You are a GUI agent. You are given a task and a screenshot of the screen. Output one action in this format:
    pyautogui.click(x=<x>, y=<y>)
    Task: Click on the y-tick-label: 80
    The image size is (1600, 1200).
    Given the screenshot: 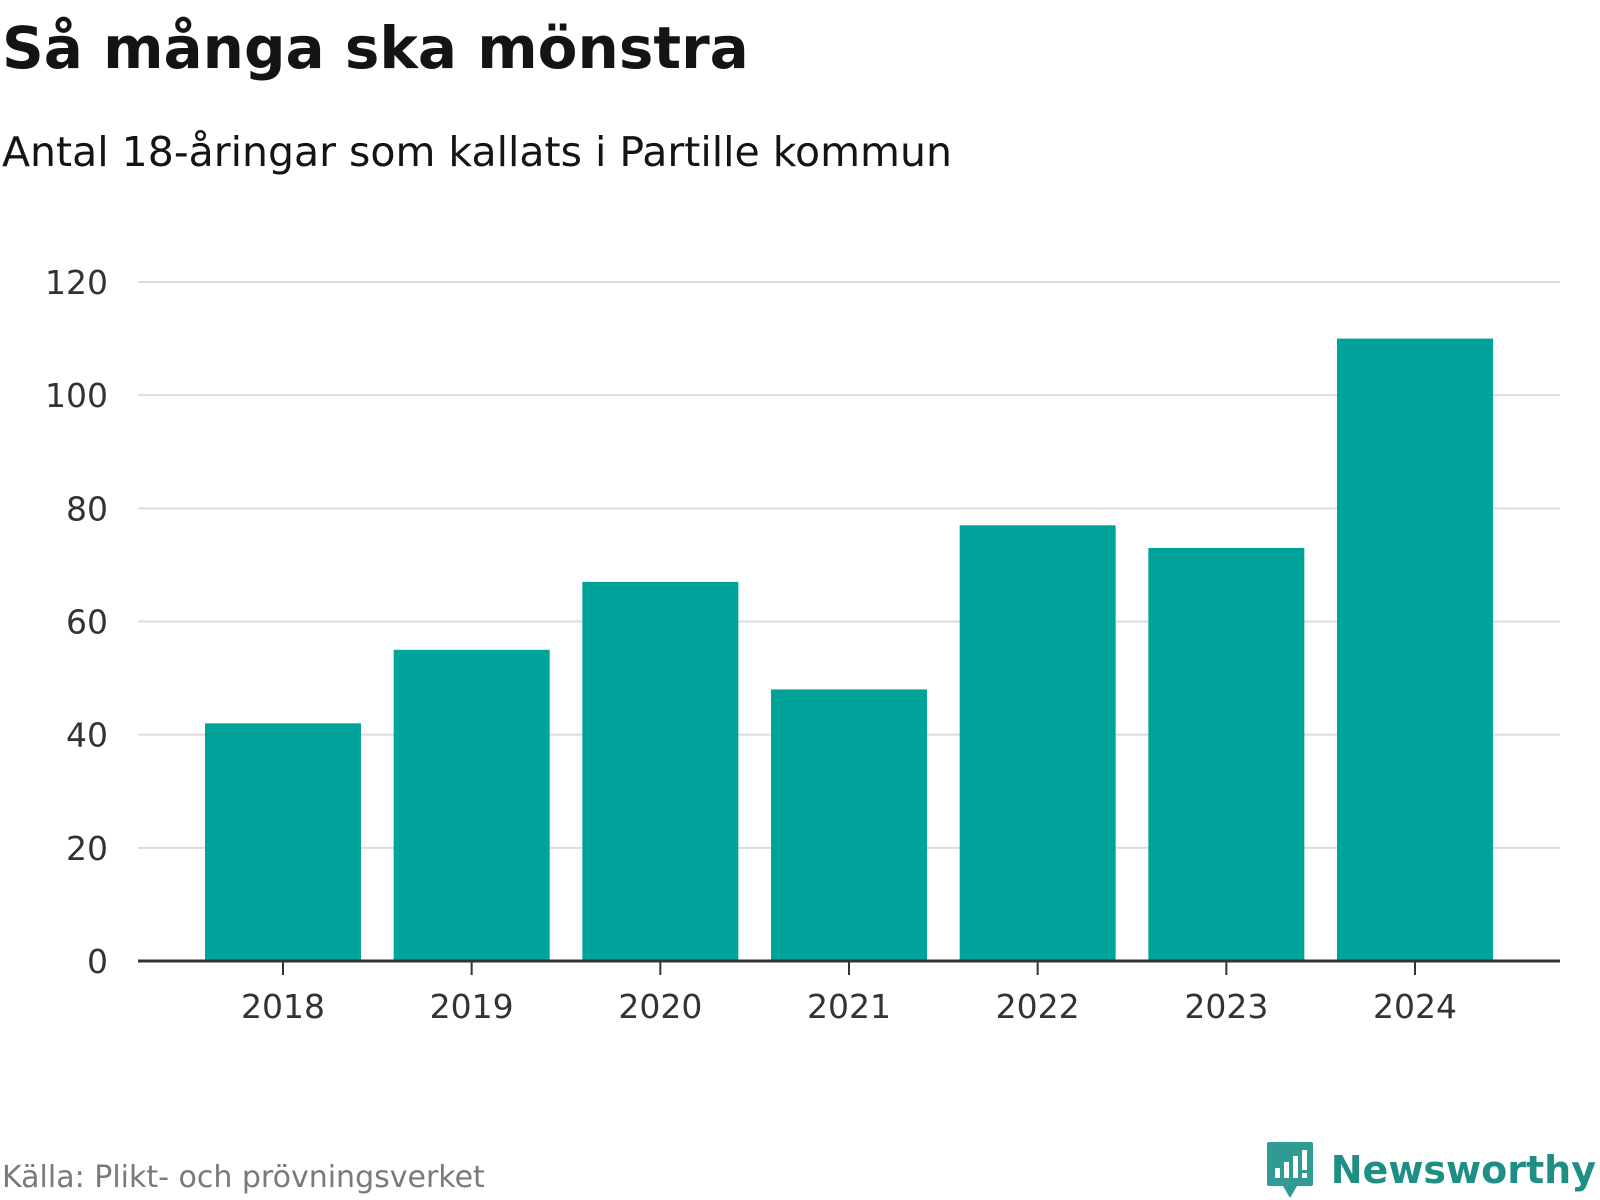 What is the action you would take?
    pyautogui.click(x=87, y=508)
    